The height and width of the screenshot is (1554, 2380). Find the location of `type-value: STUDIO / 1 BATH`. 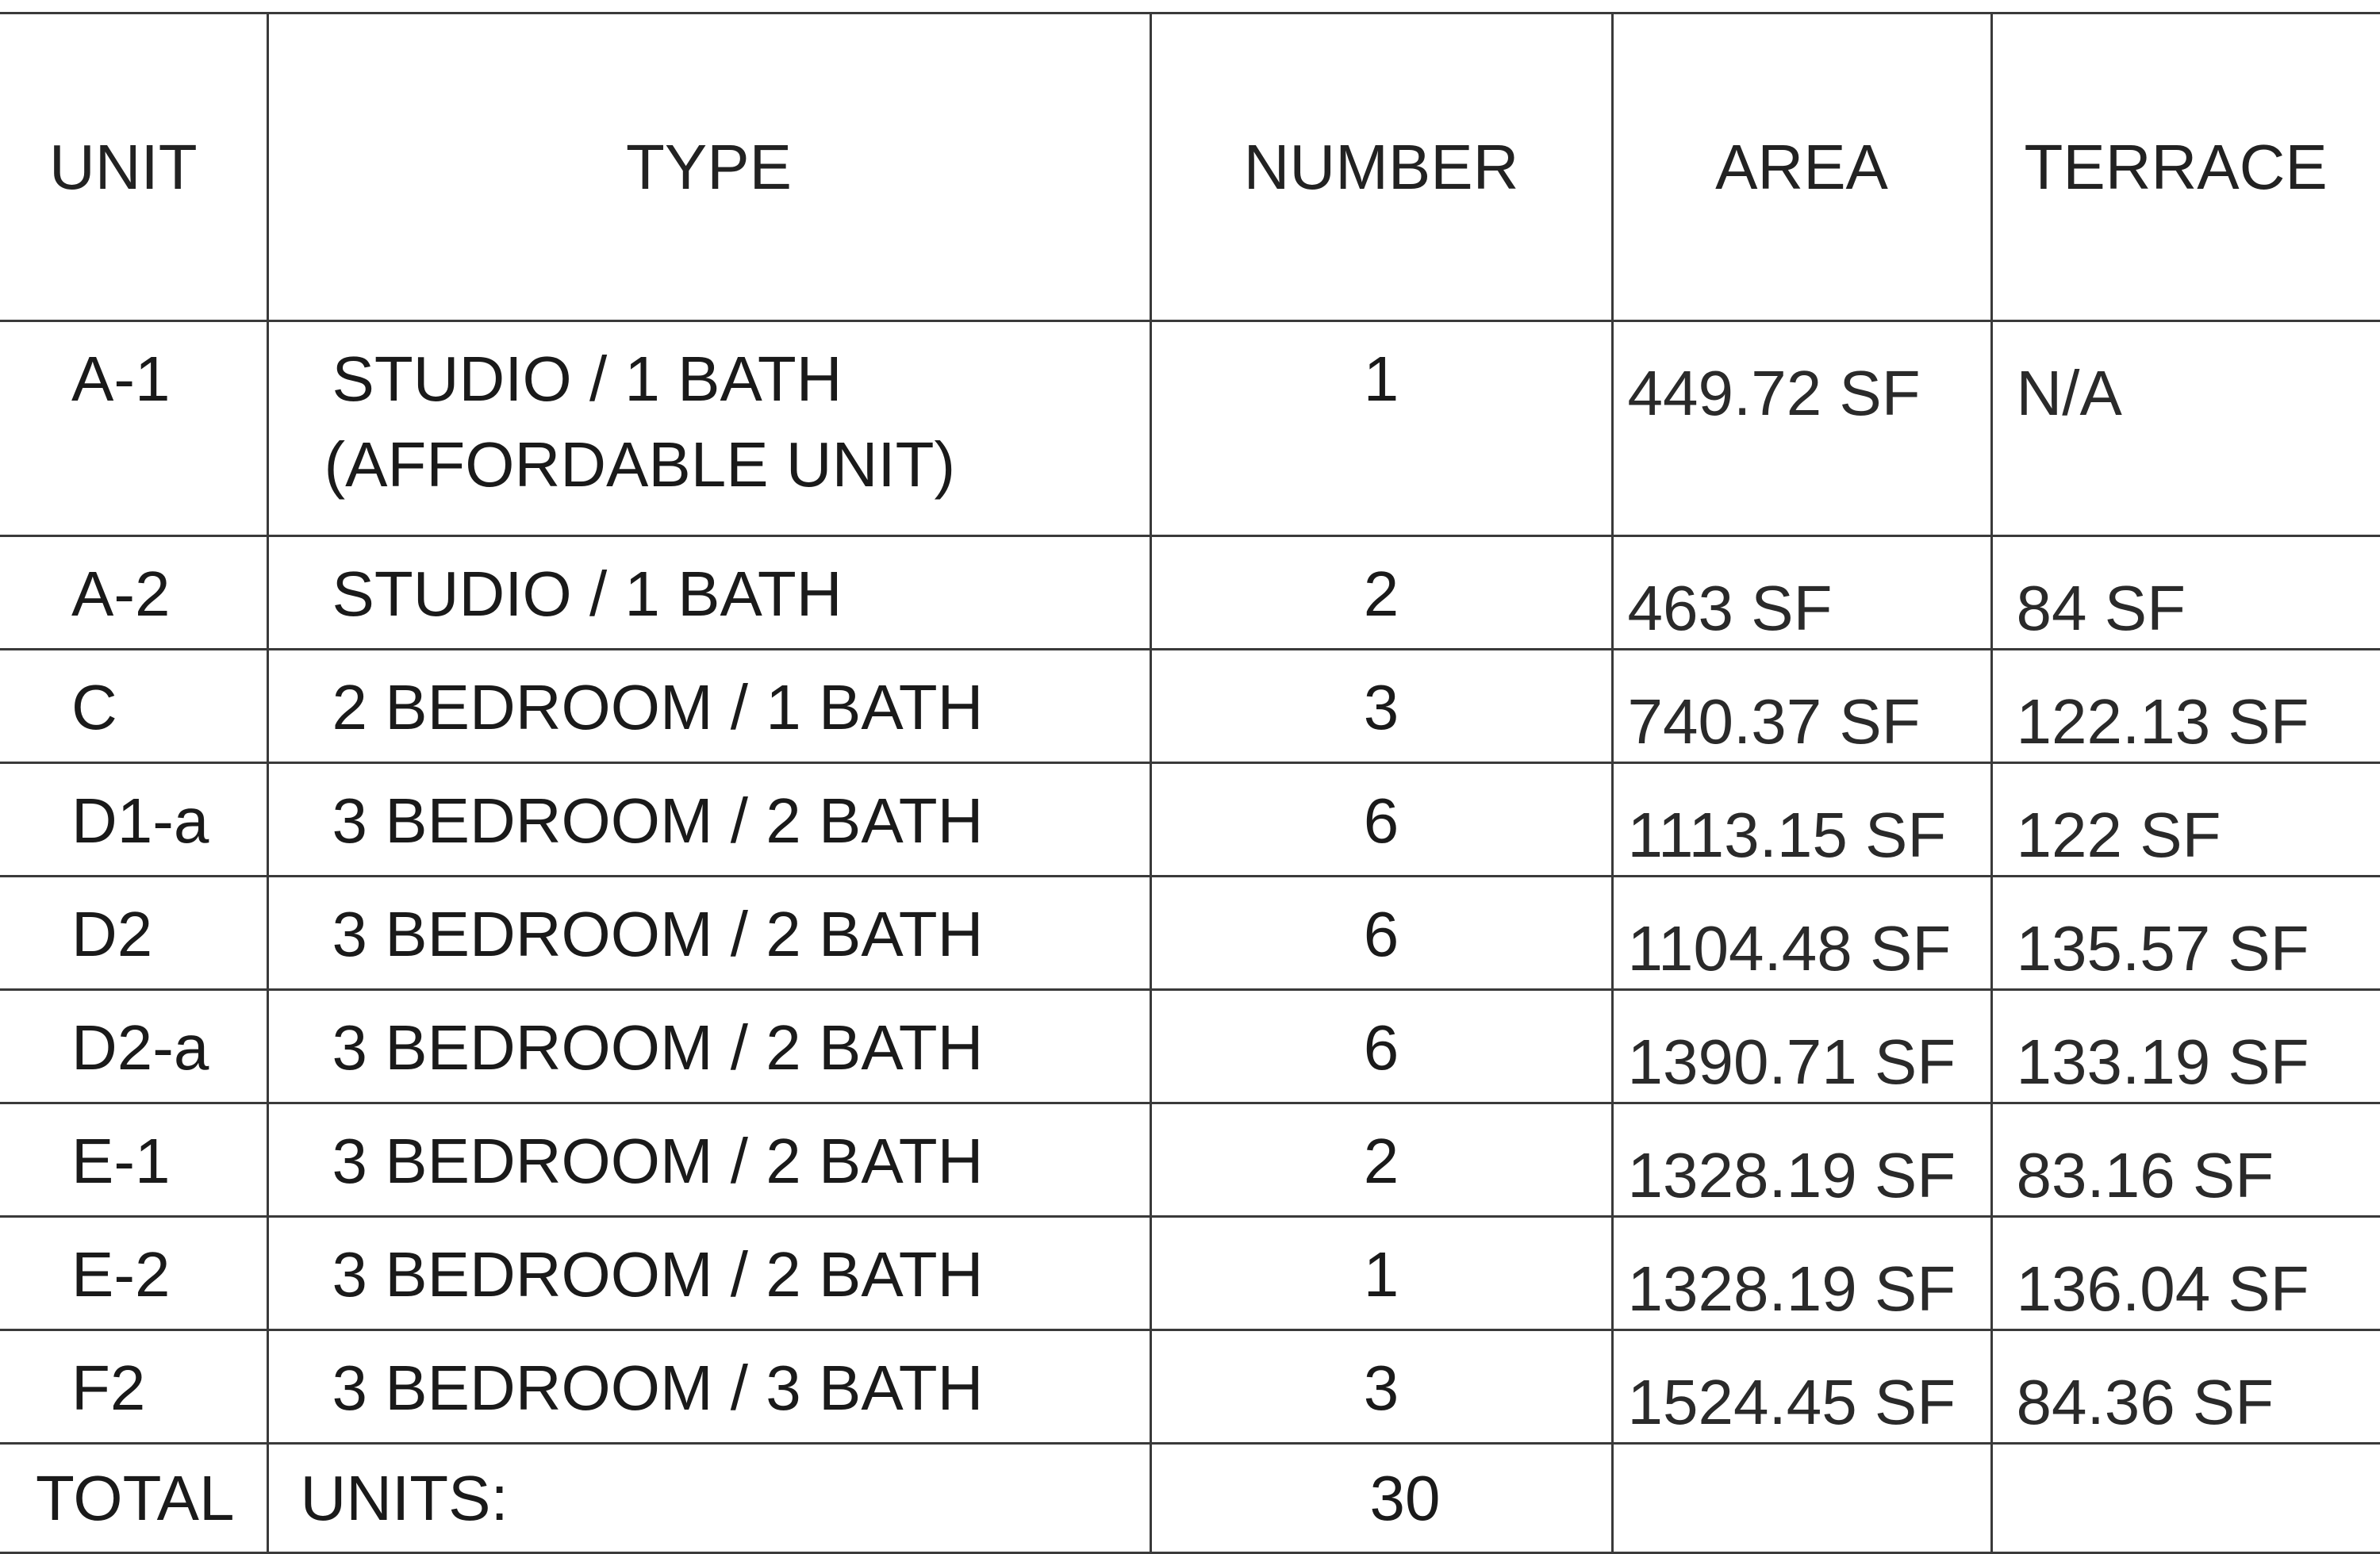

type-value: STUDIO / 1 BATH is located at coordinates (741, 594).